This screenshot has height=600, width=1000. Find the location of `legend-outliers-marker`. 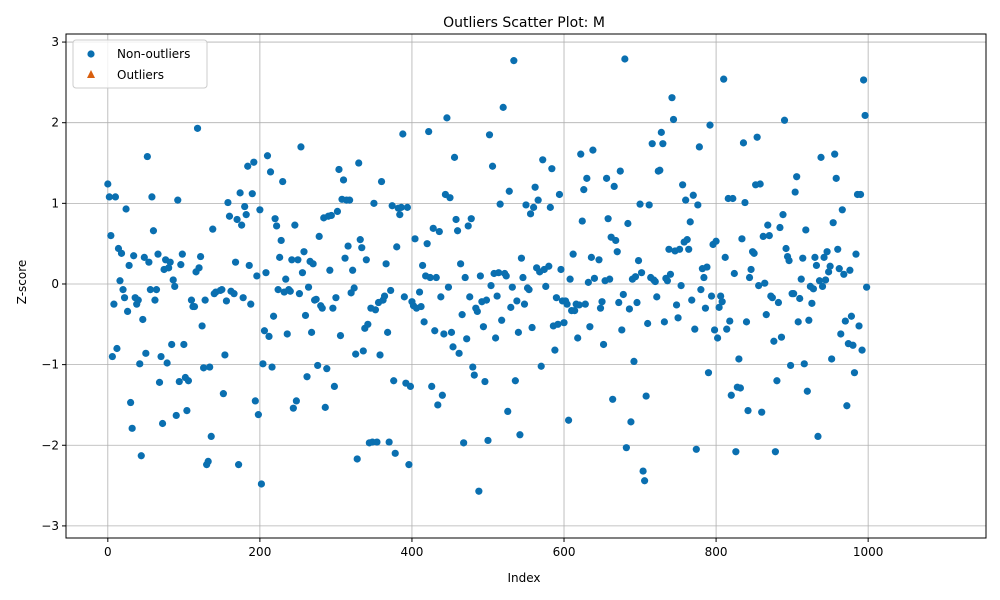

legend-outliers-marker is located at coordinates (91, 74).